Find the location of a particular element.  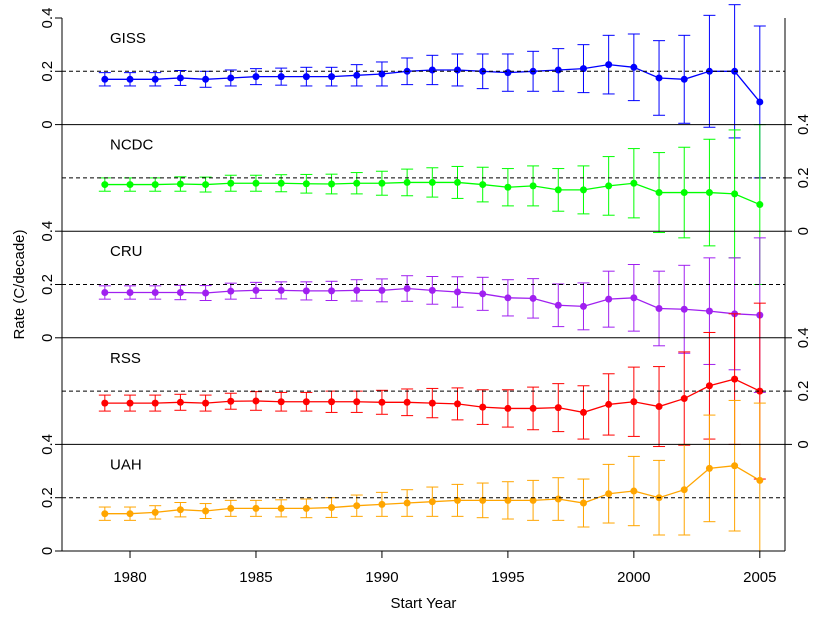

panel-label: RSS is located at coordinates (125, 358).